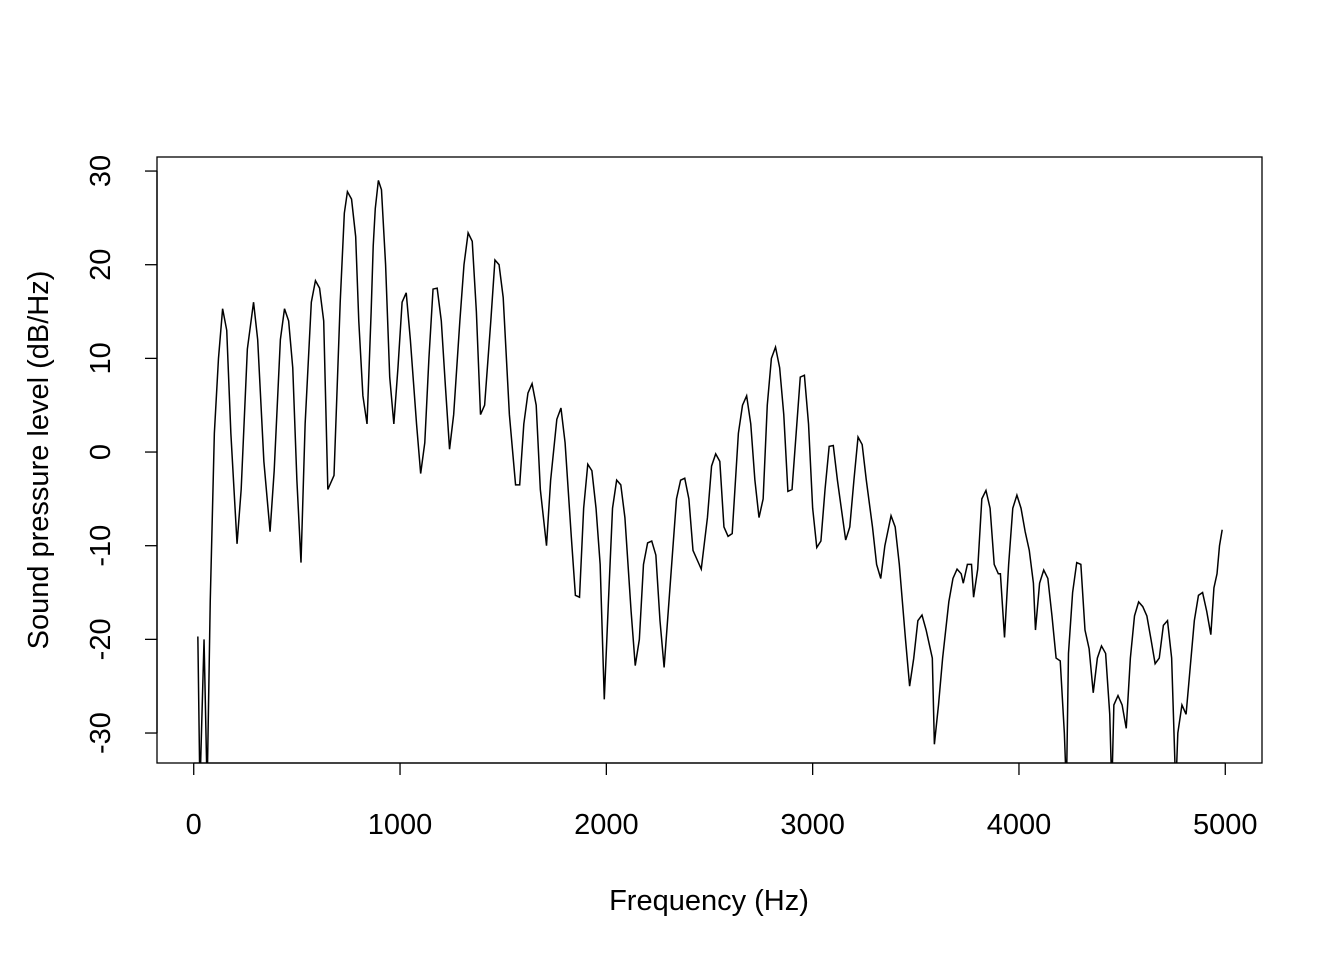  Describe the element at coordinates (101, 733) in the screenshot. I see `y-tick-label: -30` at that location.